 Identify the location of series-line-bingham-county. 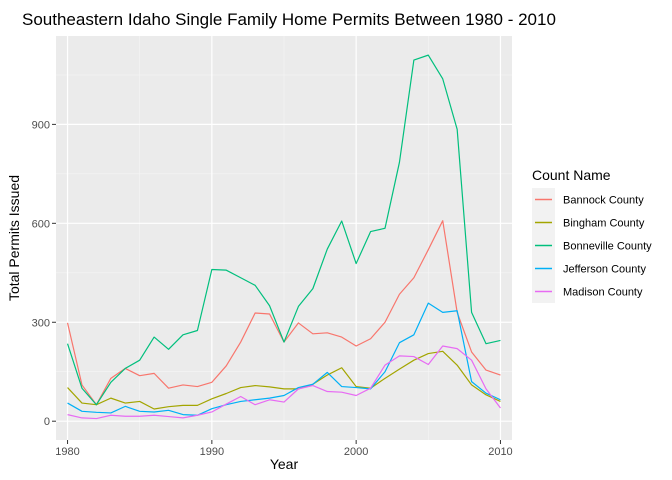
(284, 380).